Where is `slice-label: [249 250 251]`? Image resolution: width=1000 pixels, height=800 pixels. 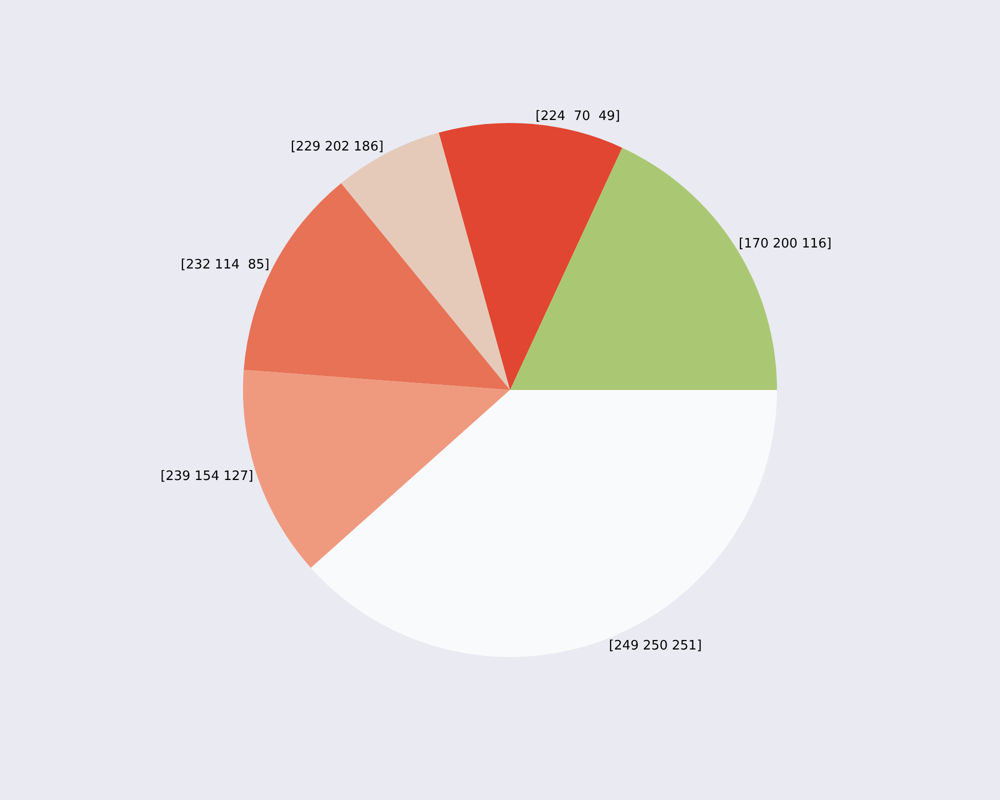
slice-label: [249 250 251] is located at coordinates (655, 646).